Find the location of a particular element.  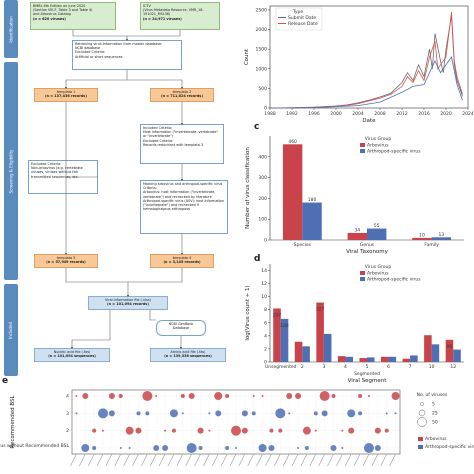

panel-d-letter: d is located at coordinates (257, 259).